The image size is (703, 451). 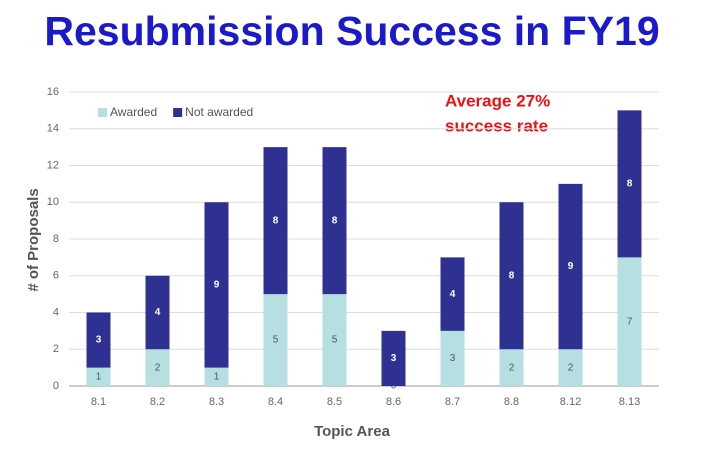 What do you see at coordinates (53, 92) in the screenshot?
I see `y-tick-label: 16` at bounding box center [53, 92].